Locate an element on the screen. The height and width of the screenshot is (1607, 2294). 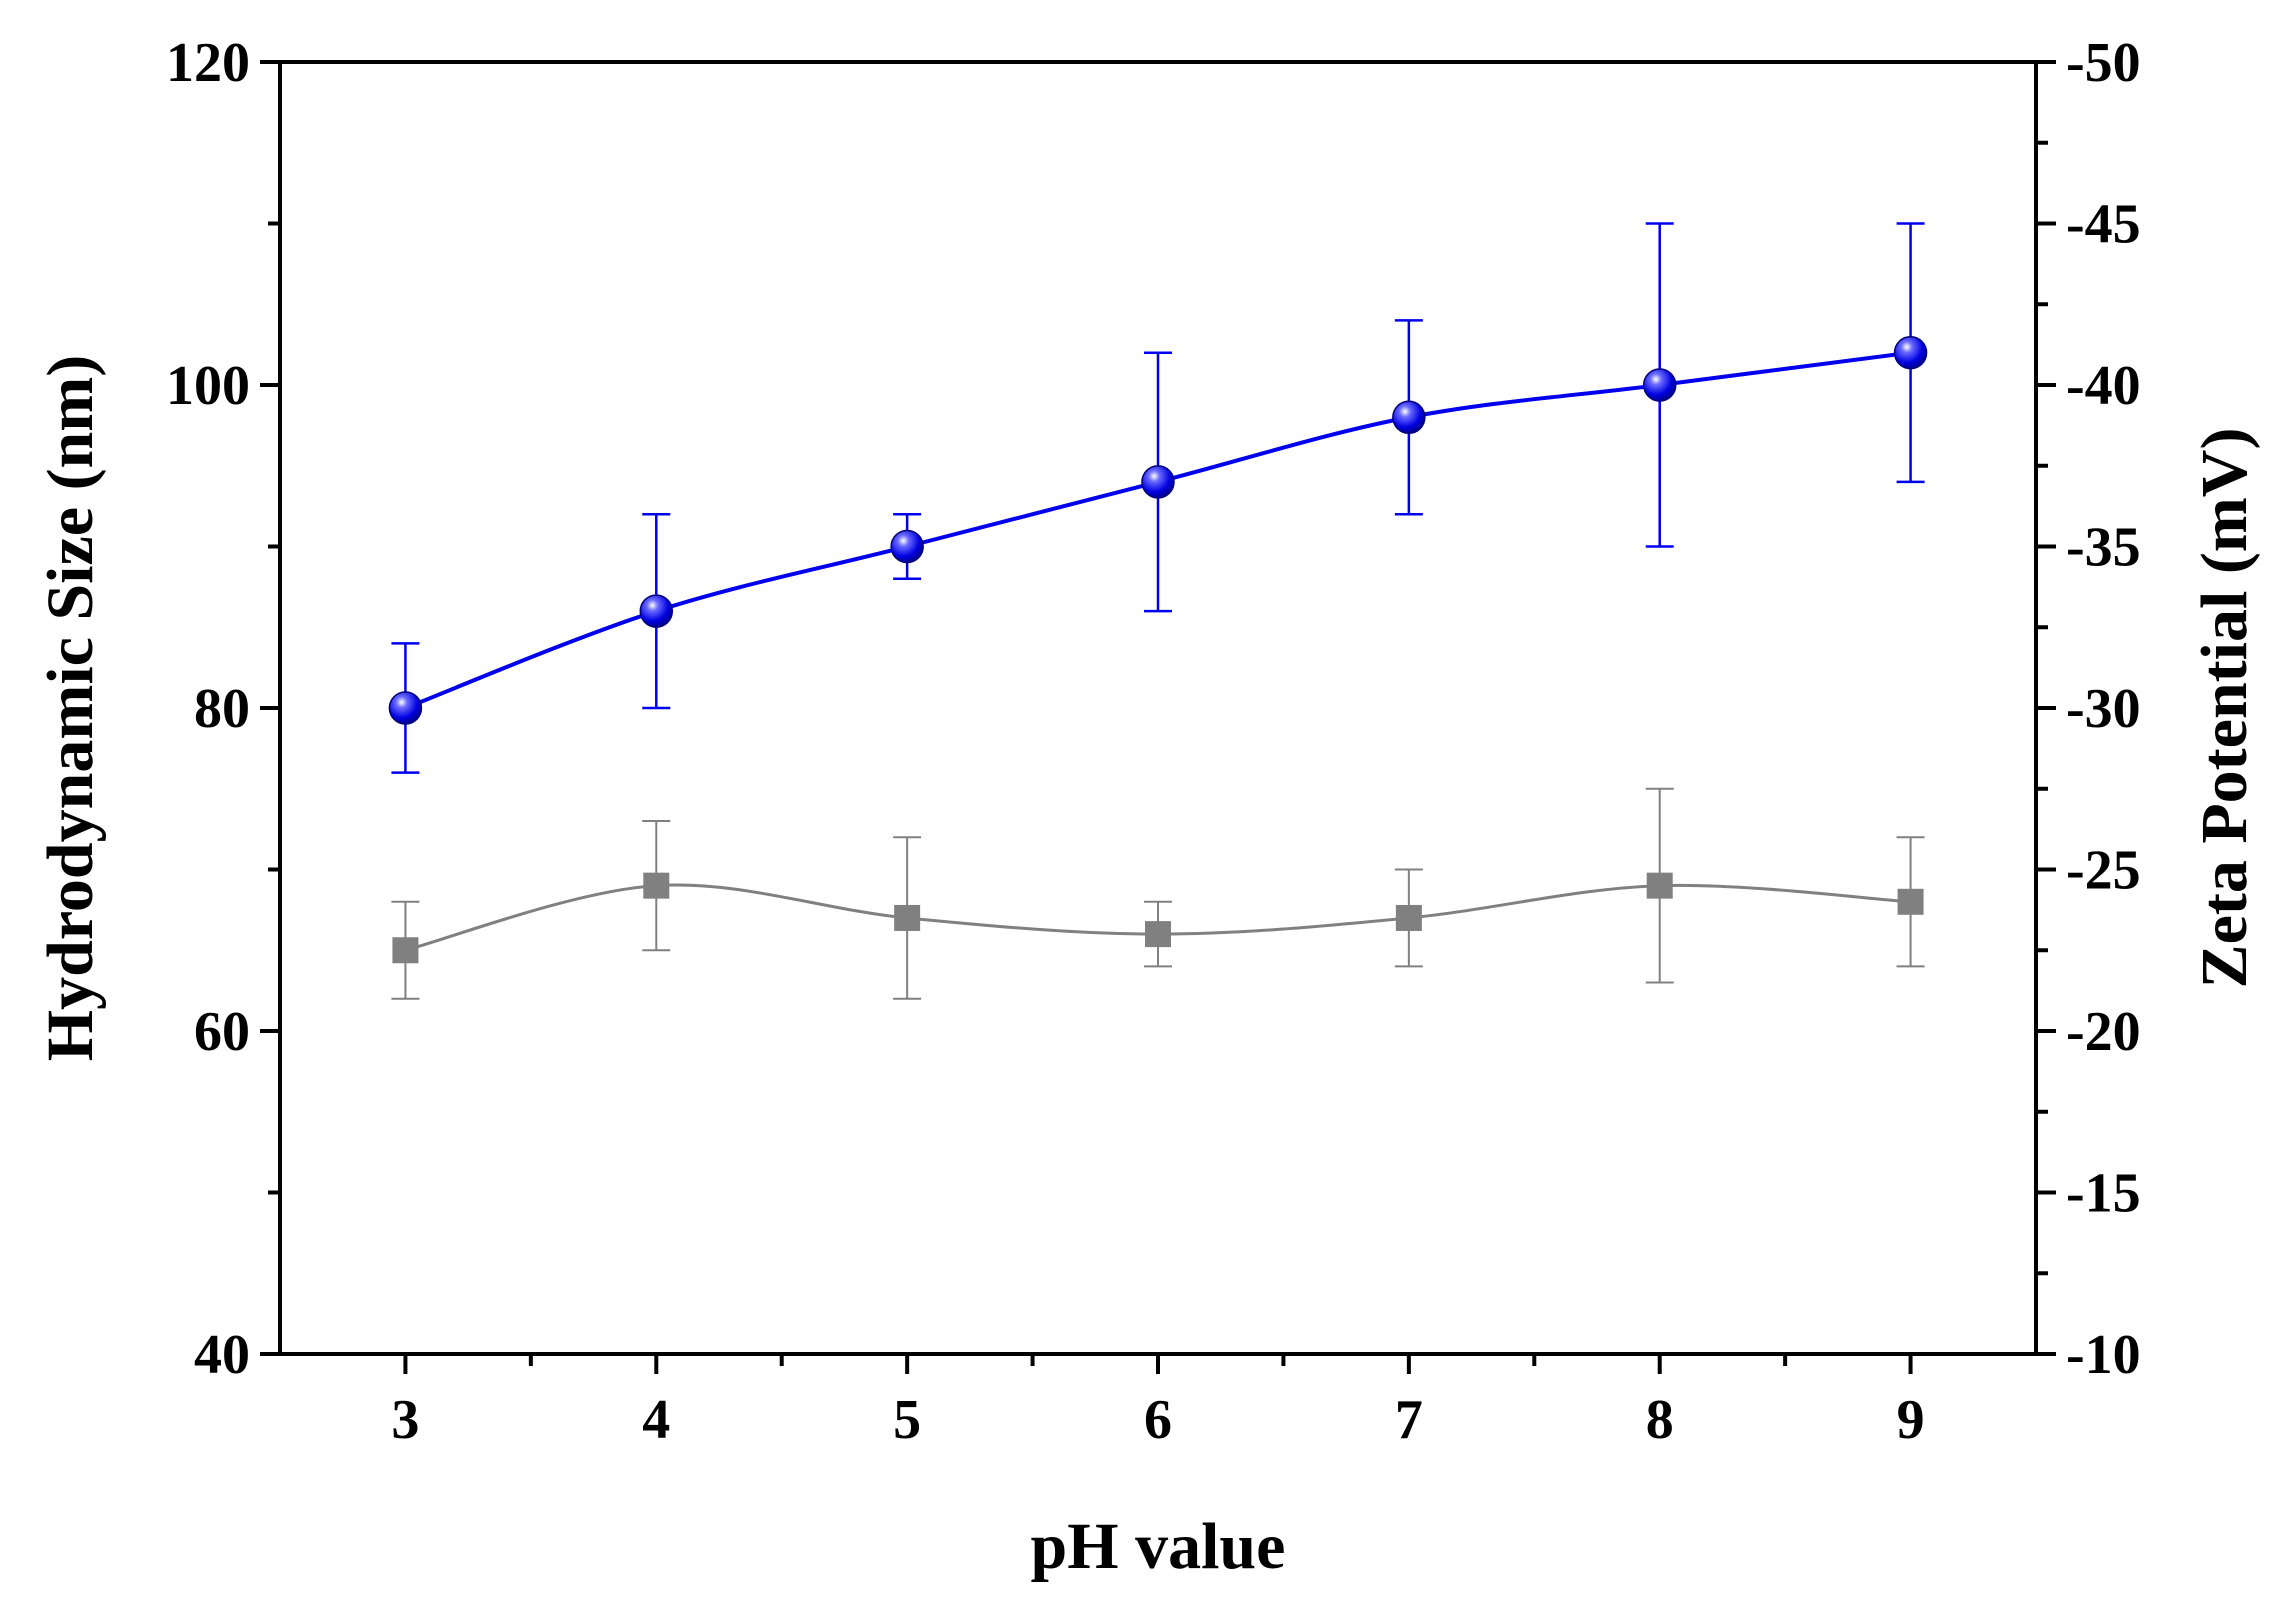
y-right-tick-label: -35 is located at coordinates (2103, 548).